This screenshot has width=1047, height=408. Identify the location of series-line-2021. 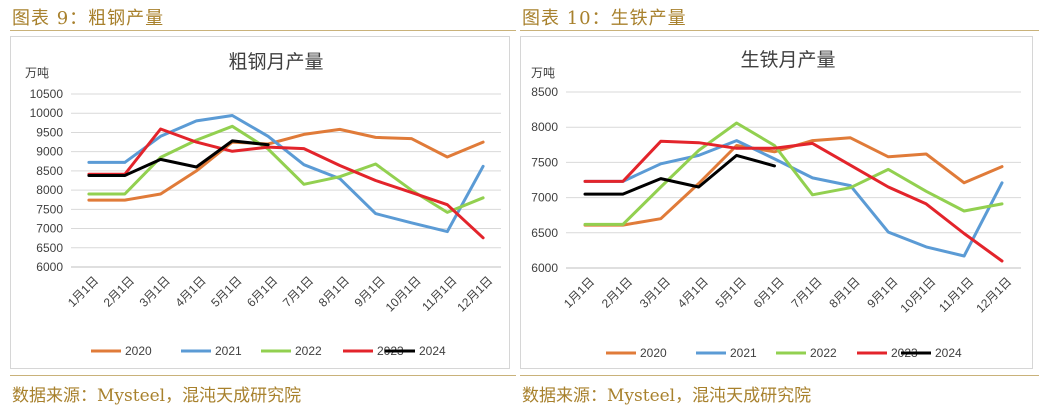
(286, 174).